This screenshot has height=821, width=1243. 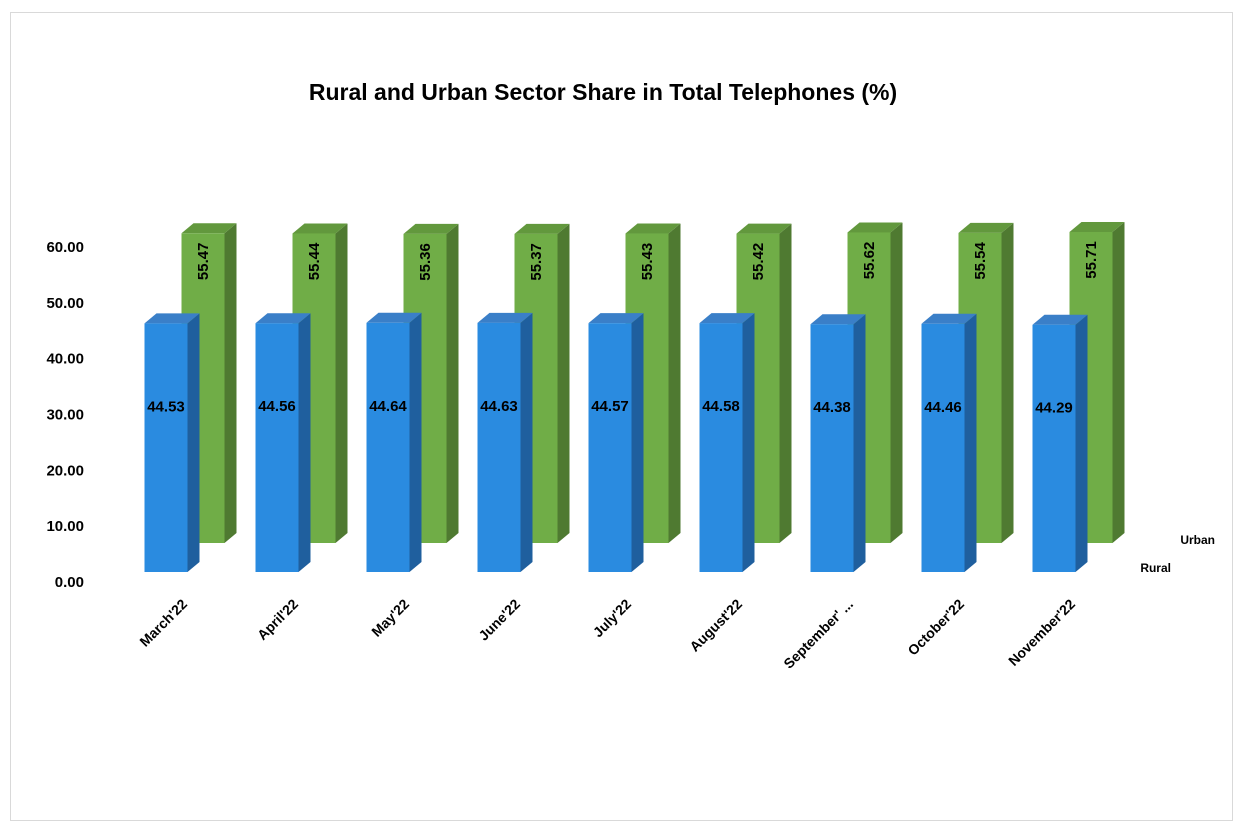 I want to click on data-label: 44.29, so click(x=1054, y=408).